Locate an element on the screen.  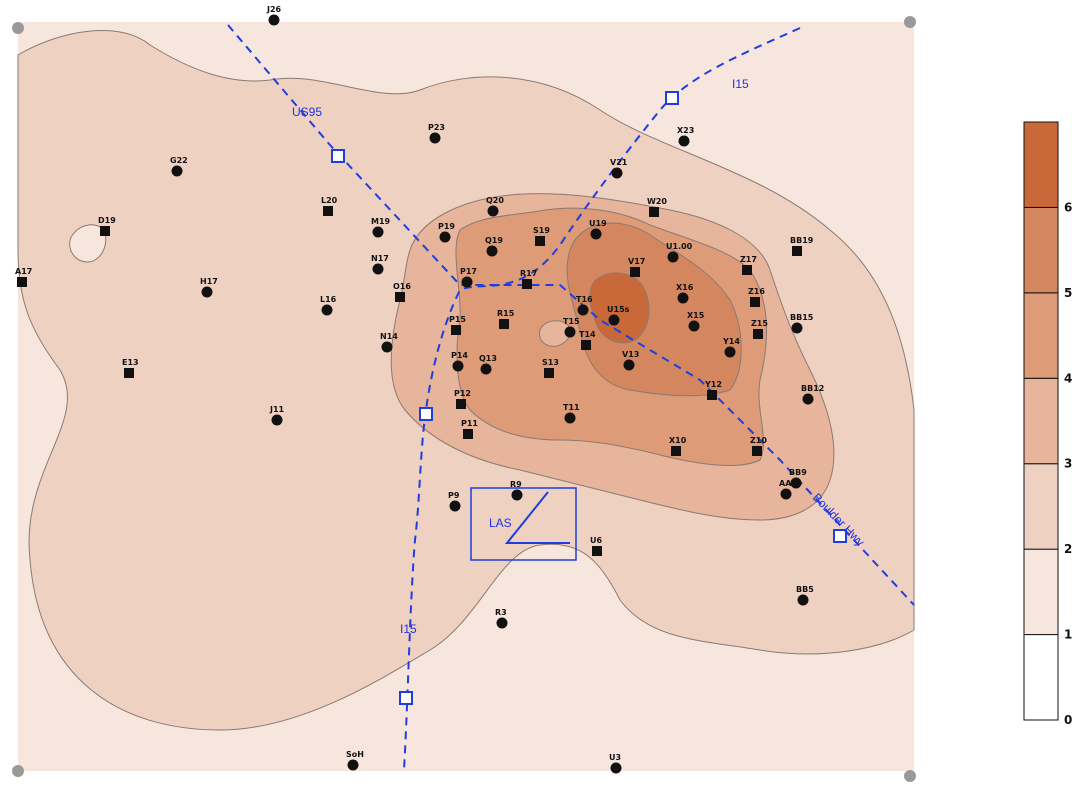
station: Z16 is located at coordinates (756, 297).